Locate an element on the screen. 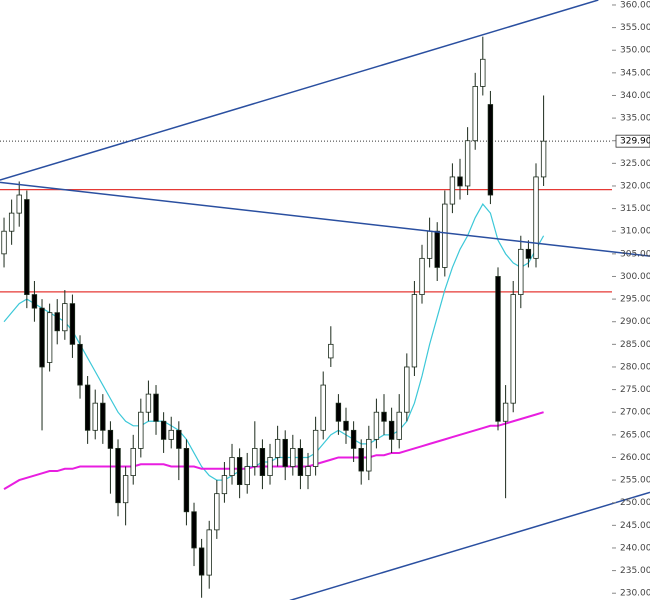 The height and width of the screenshot is (604, 650). y-tick-label: 240.00 is located at coordinates (635, 548).